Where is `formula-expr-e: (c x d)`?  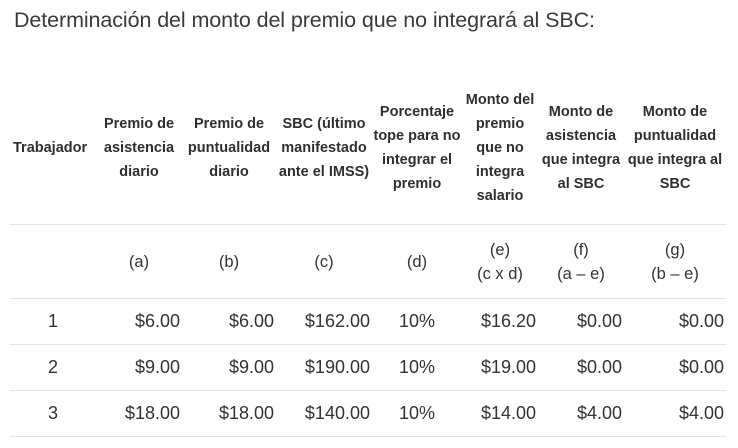
formula-expr-e: (c x d) is located at coordinates (500, 273).